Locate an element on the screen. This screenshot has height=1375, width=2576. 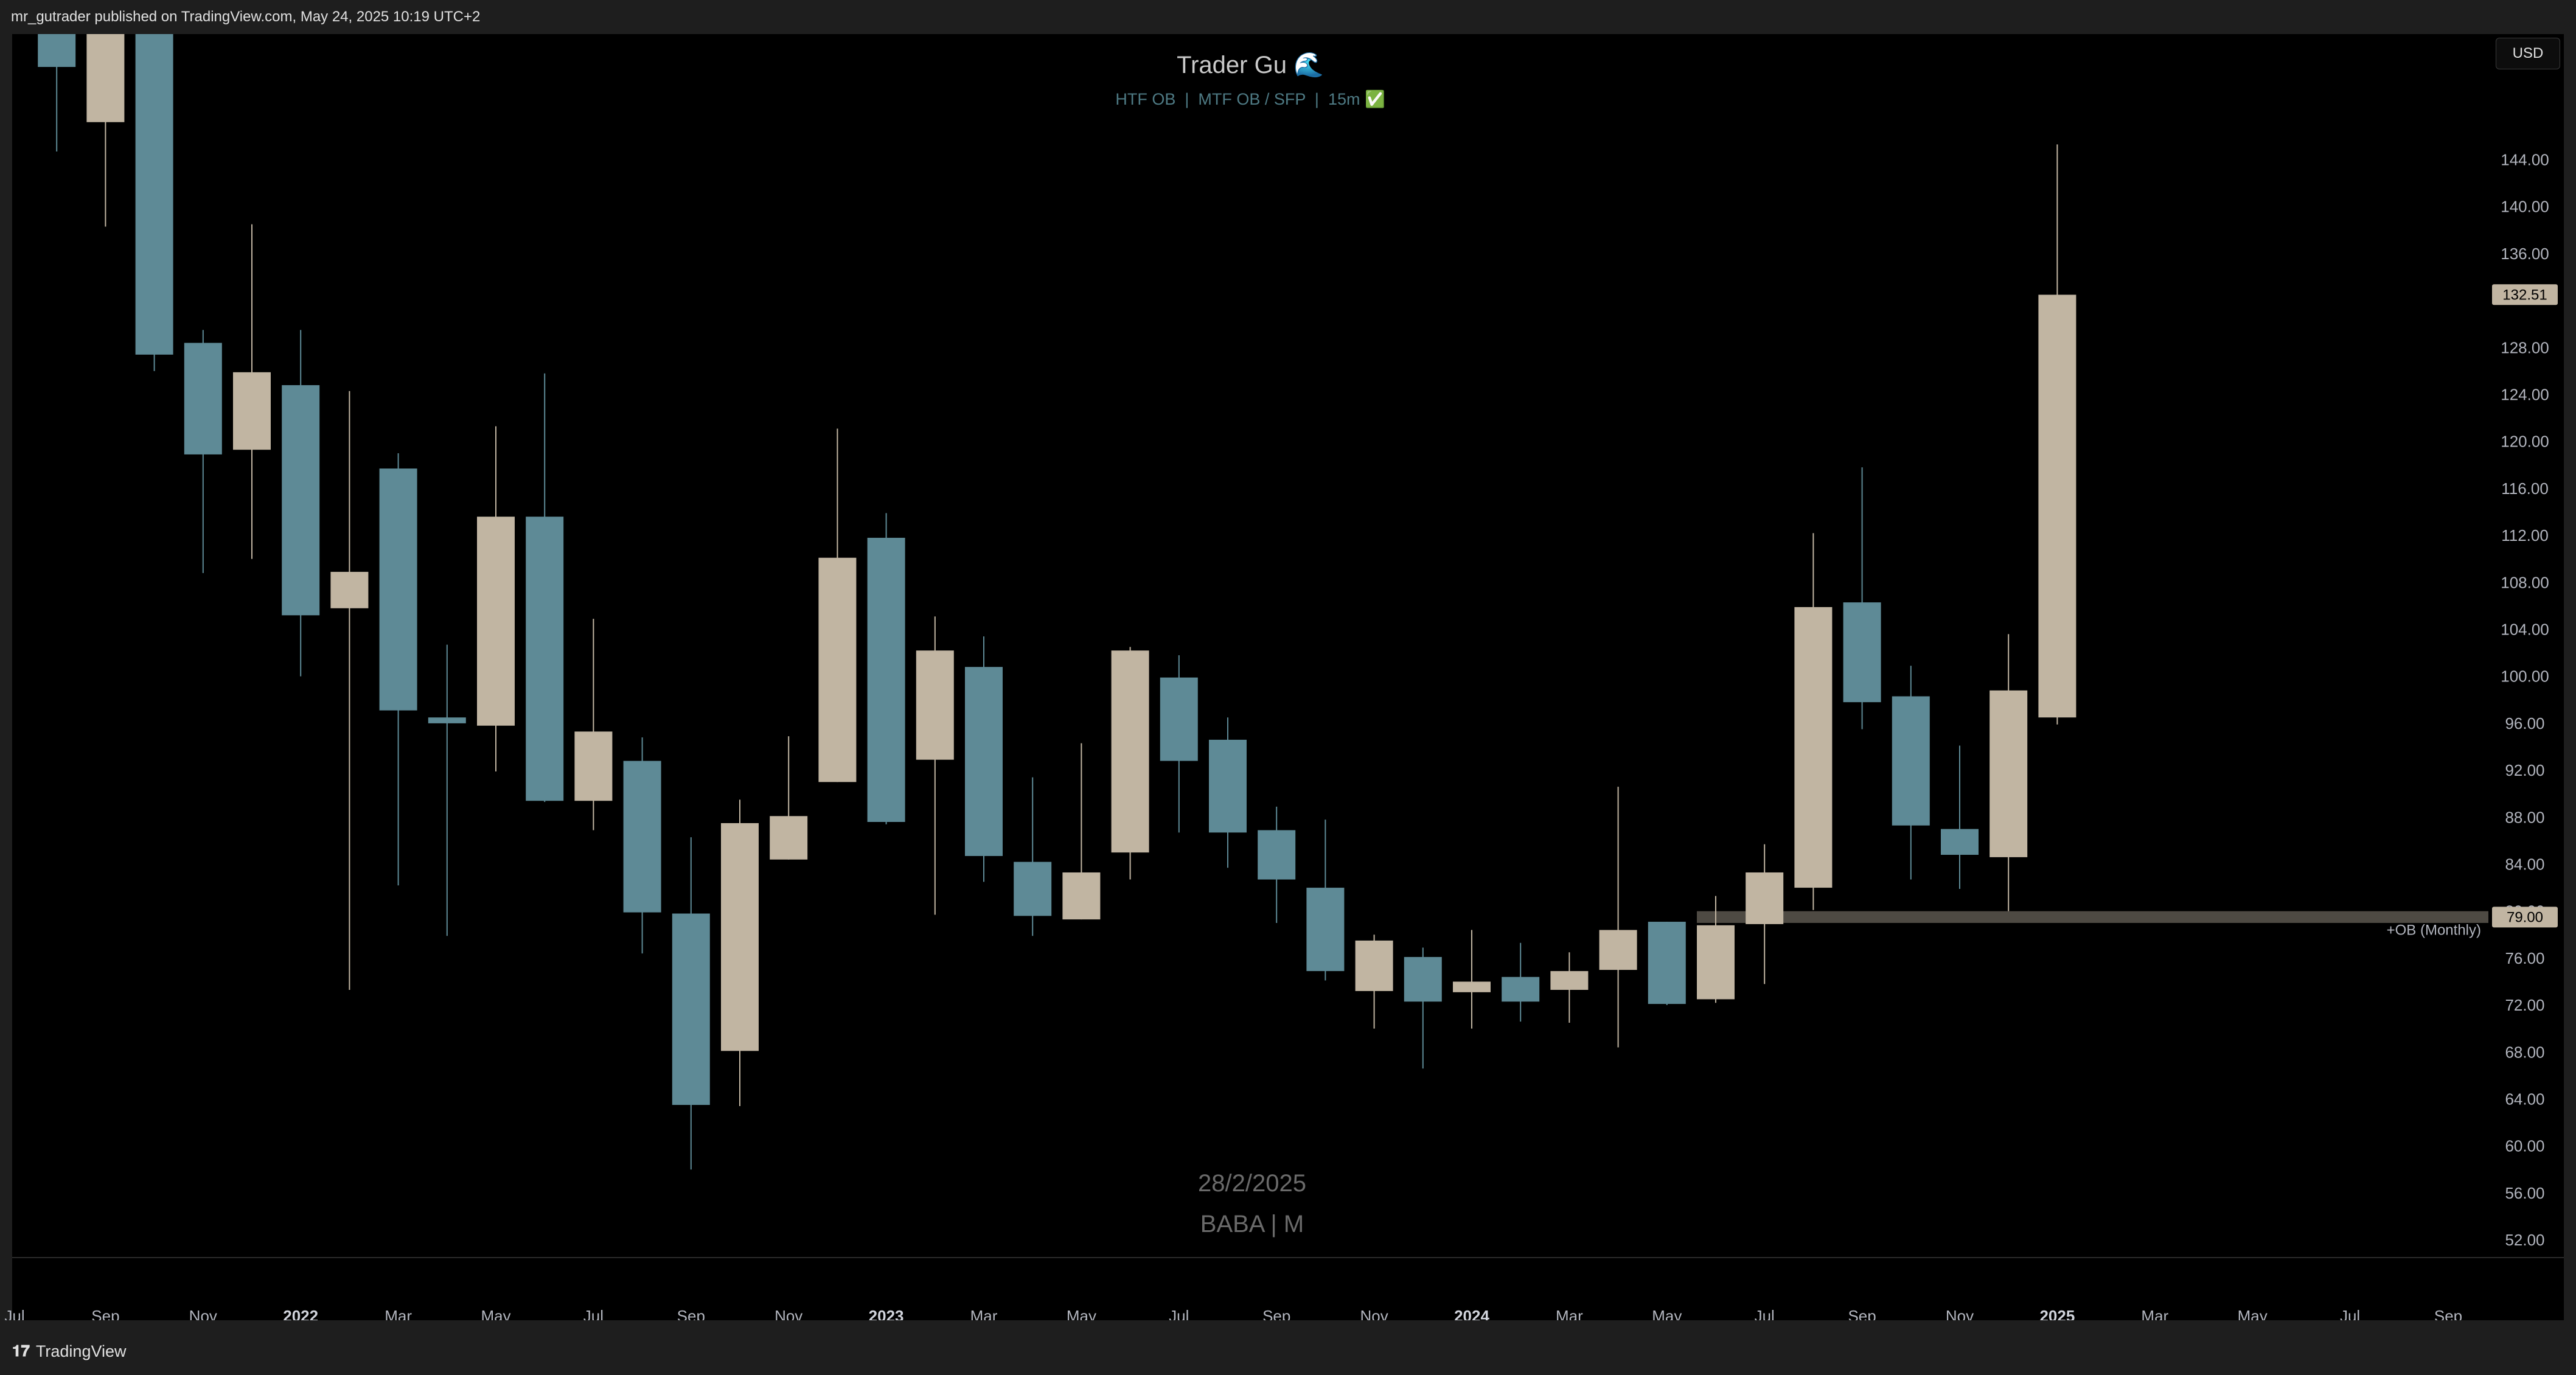
price-tick-label: 96.00 is located at coordinates (2524, 723).